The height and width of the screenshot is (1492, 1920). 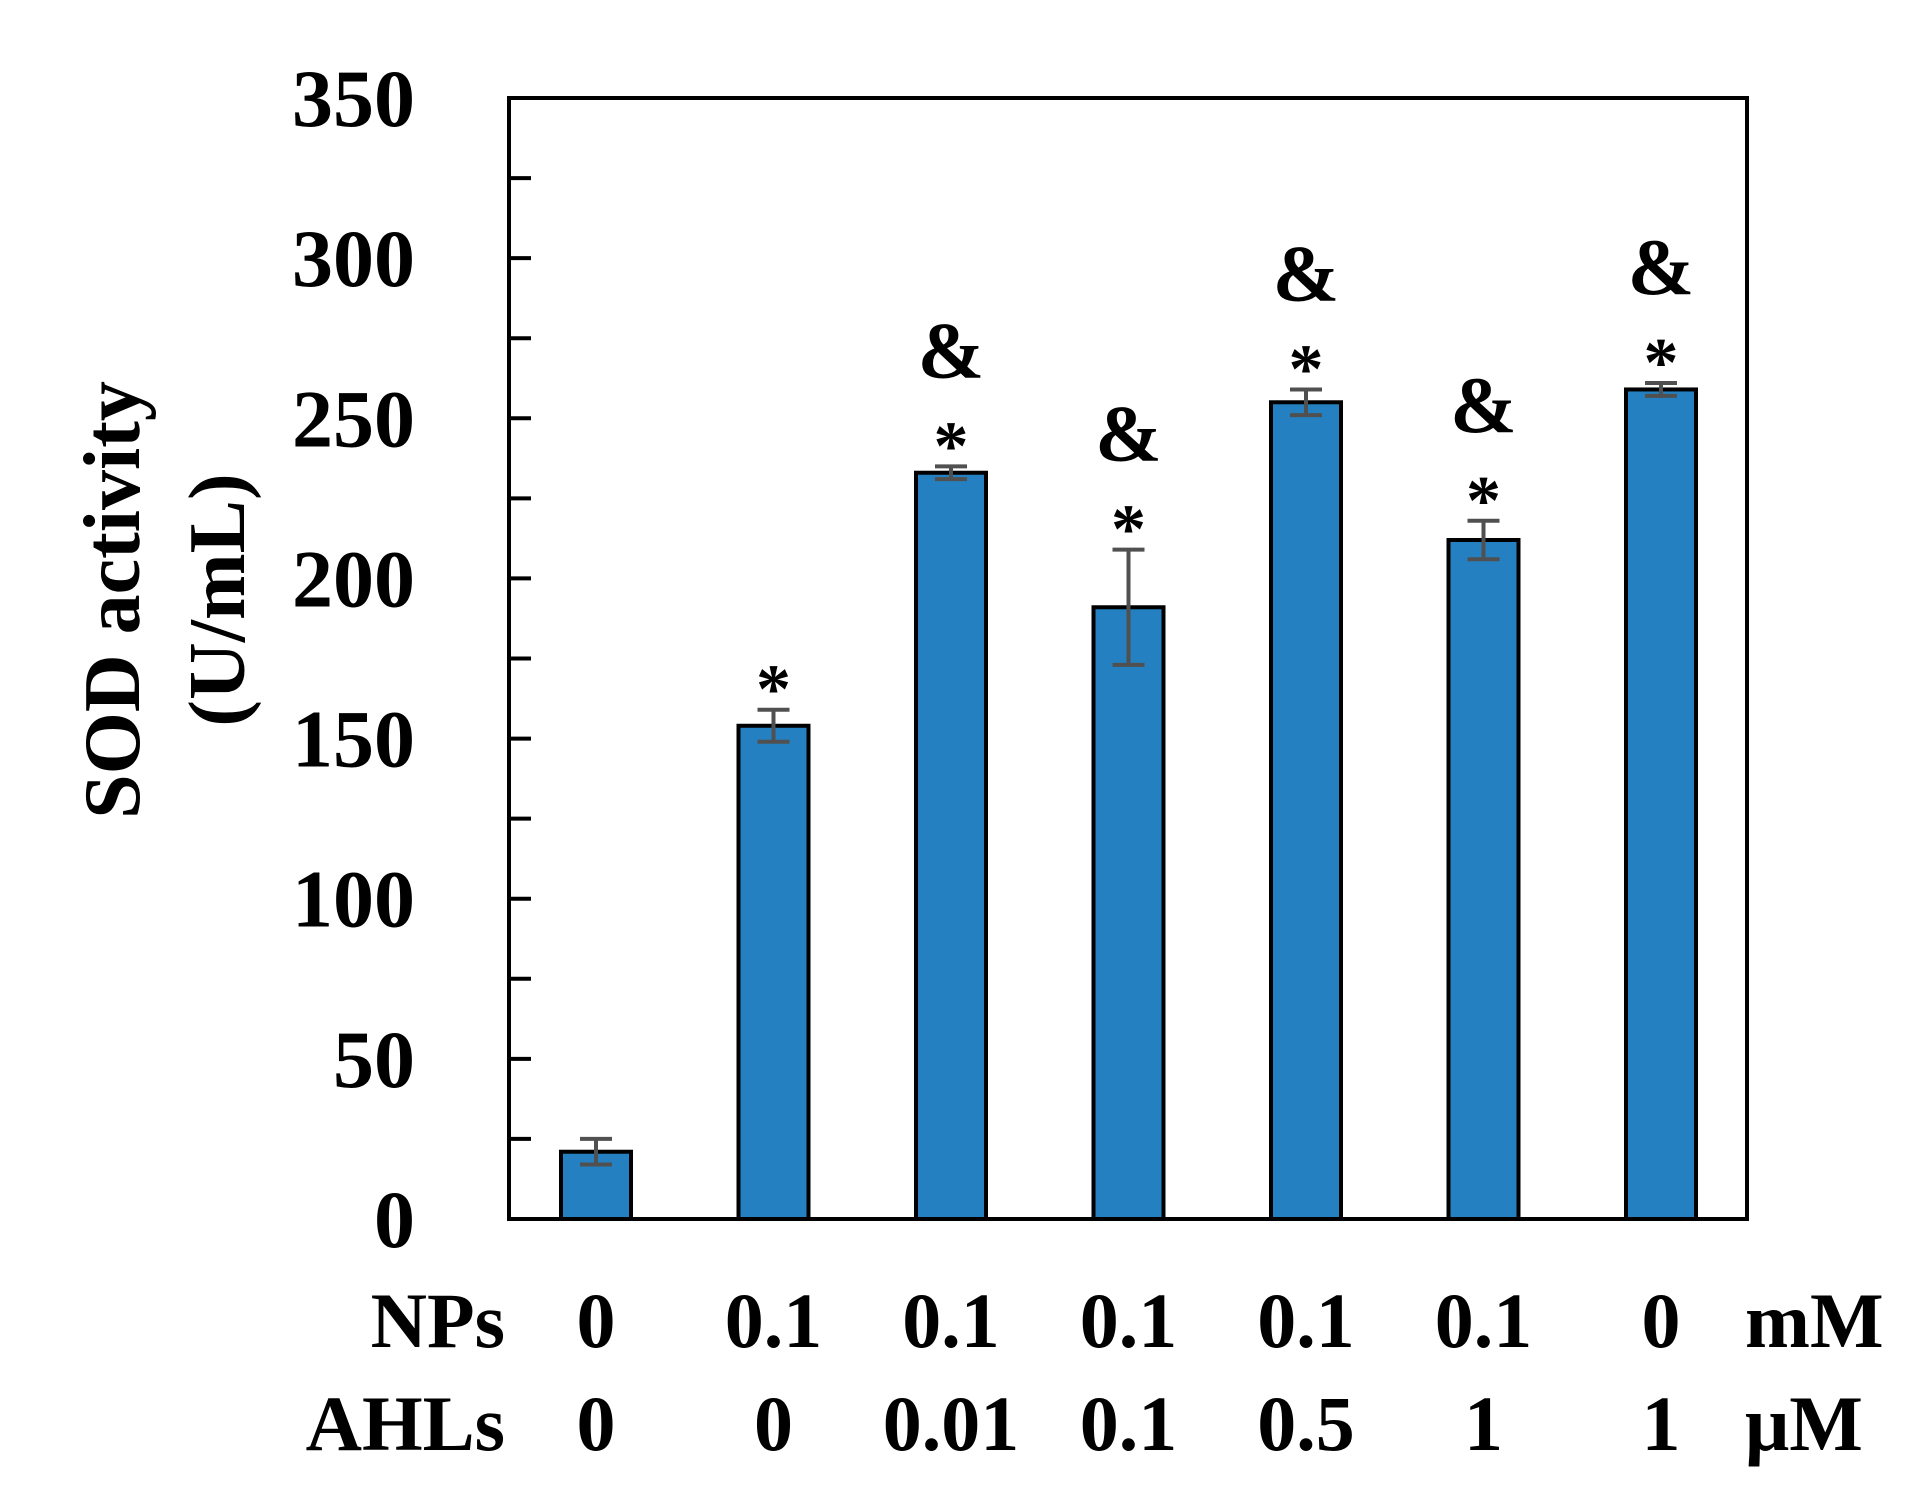 What do you see at coordinates (951, 1423) in the screenshot?
I see `row-value: 0.01` at bounding box center [951, 1423].